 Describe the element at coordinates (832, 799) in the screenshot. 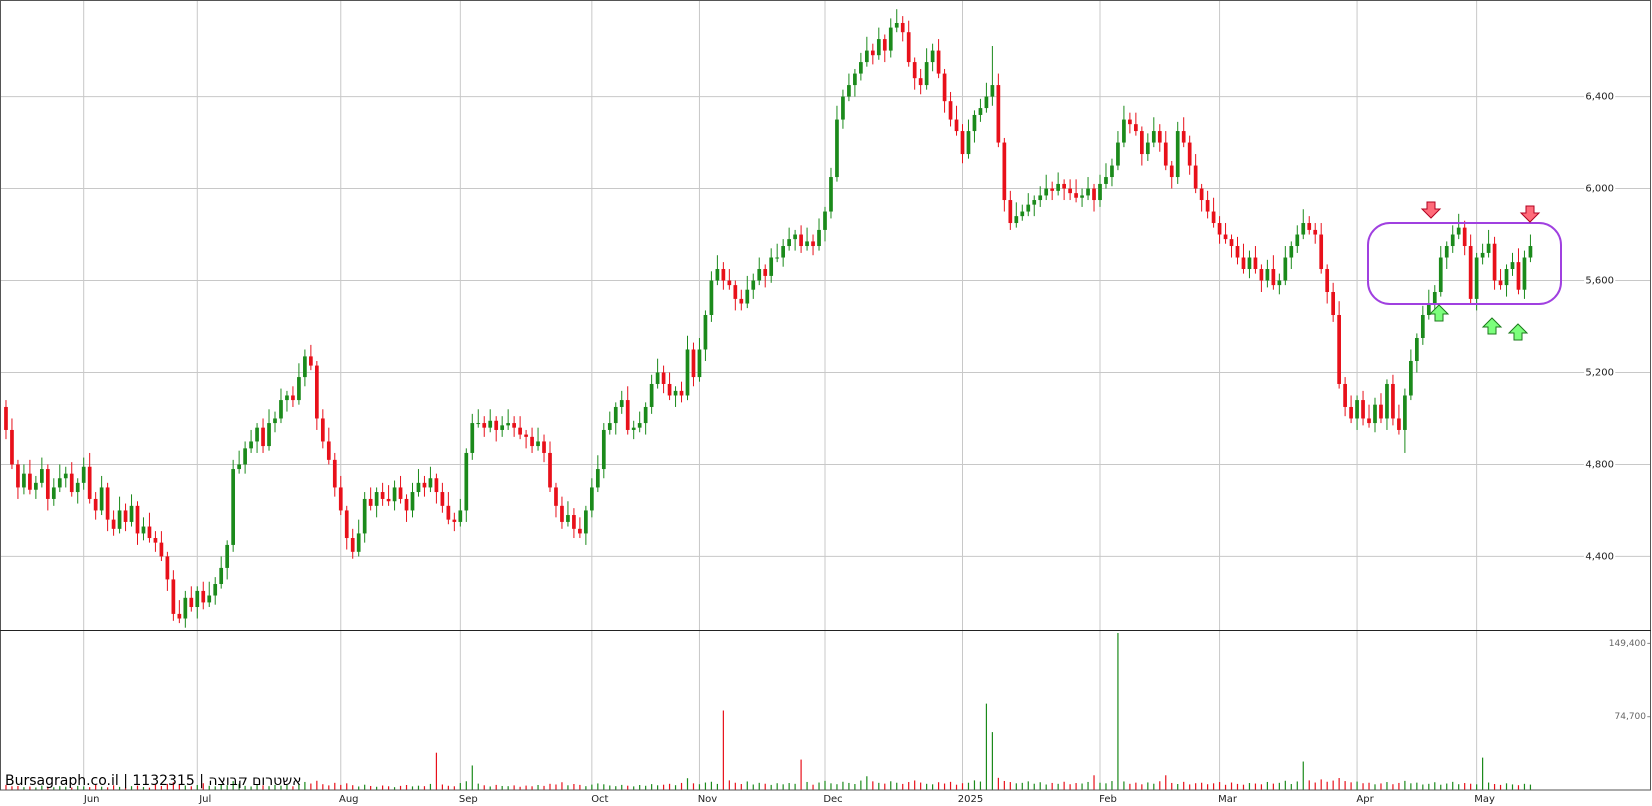

I see `x-tick-label: Dec` at that location.